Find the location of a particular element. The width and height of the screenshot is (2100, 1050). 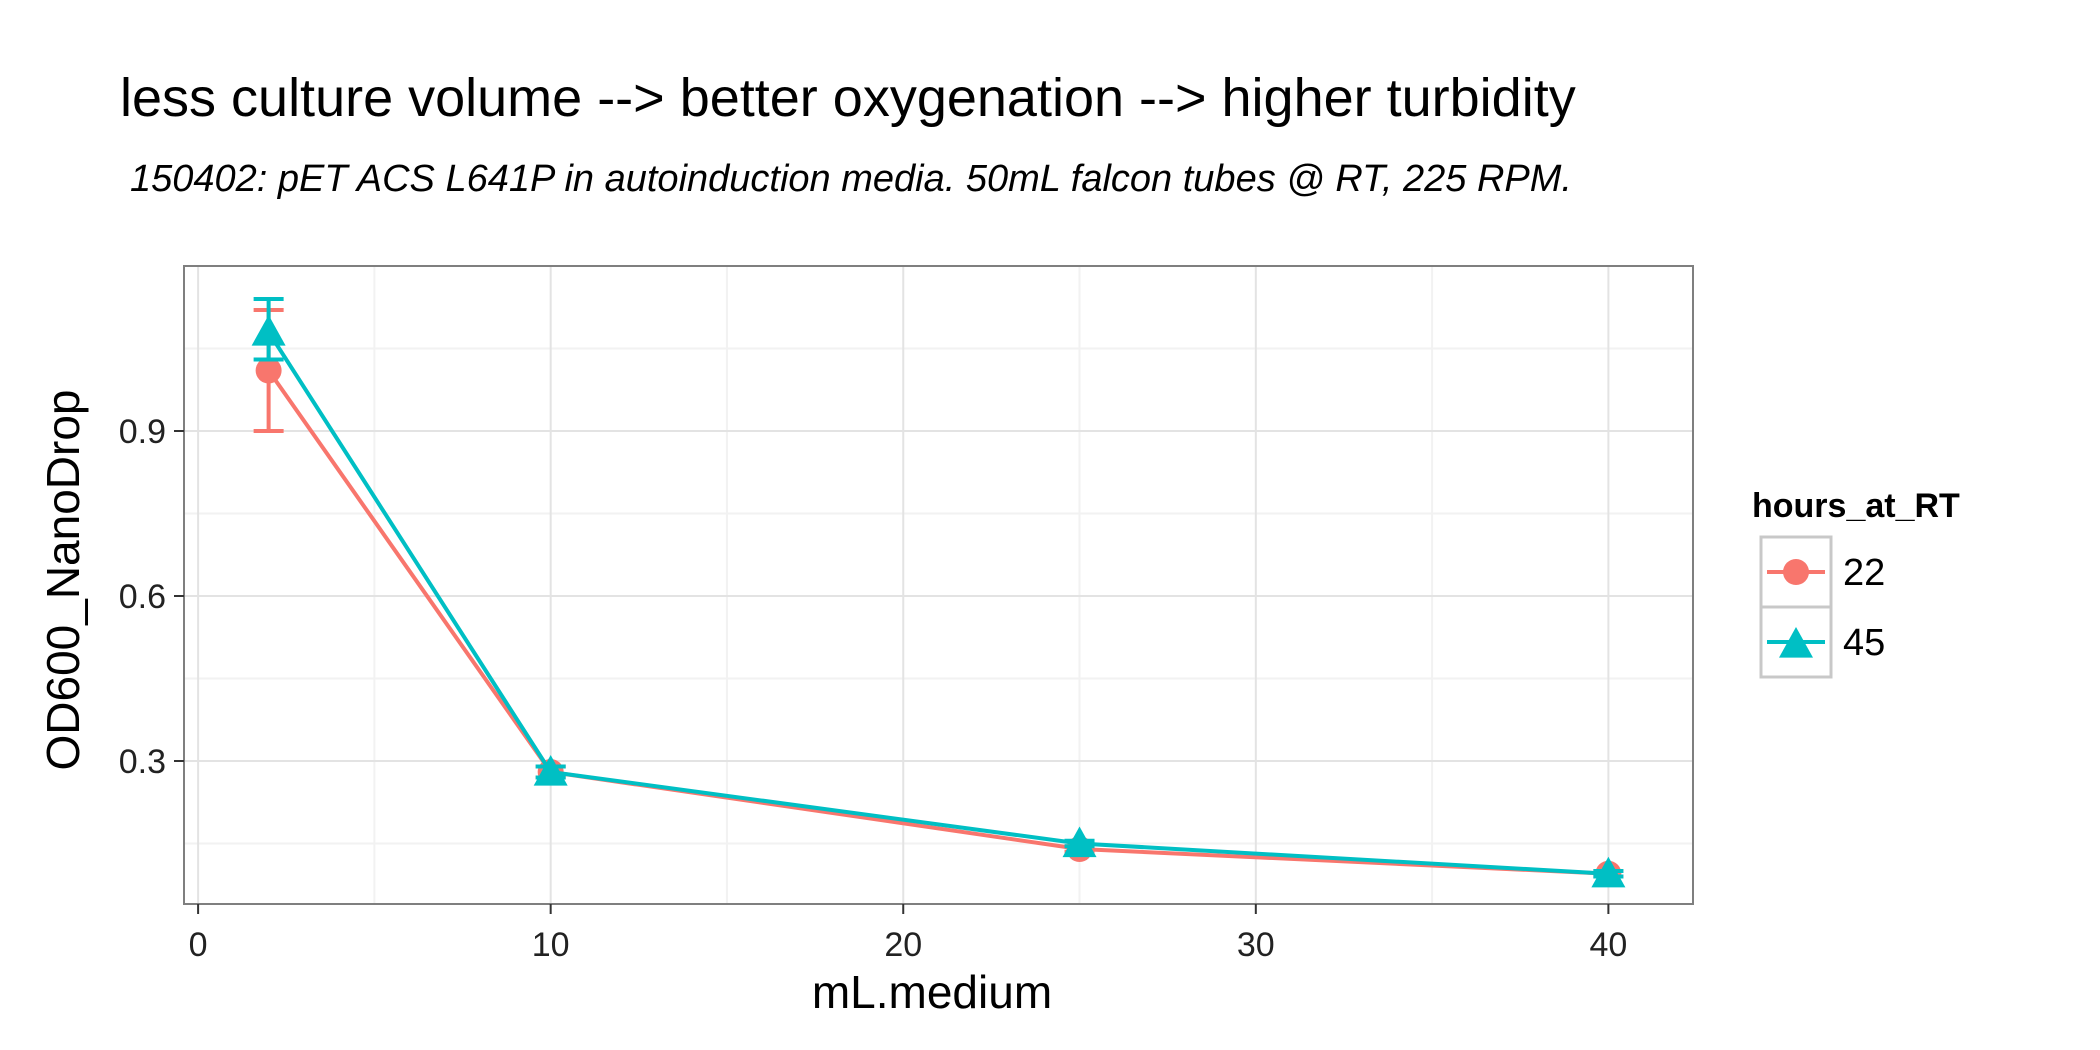

x-tick-label: 20 is located at coordinates (903, 945).